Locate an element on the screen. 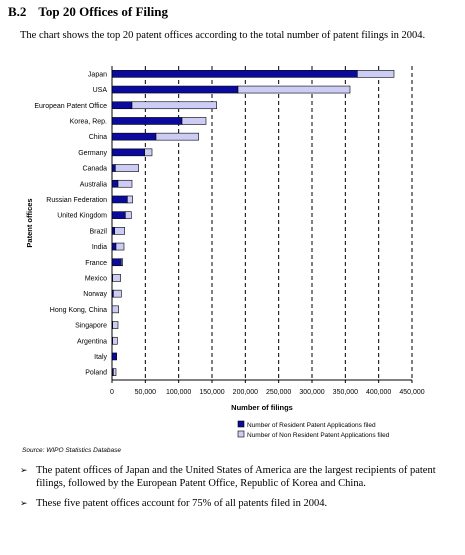 This screenshot has width=465, height=555. x-axis-title: Number of filings is located at coordinates (262, 407).